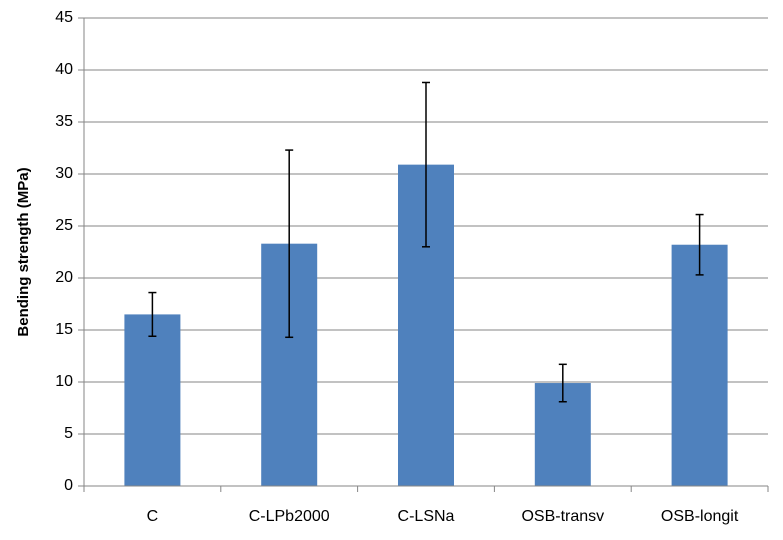 This screenshot has height=540, width=783. I want to click on y-tick-label: 45, so click(64, 17).